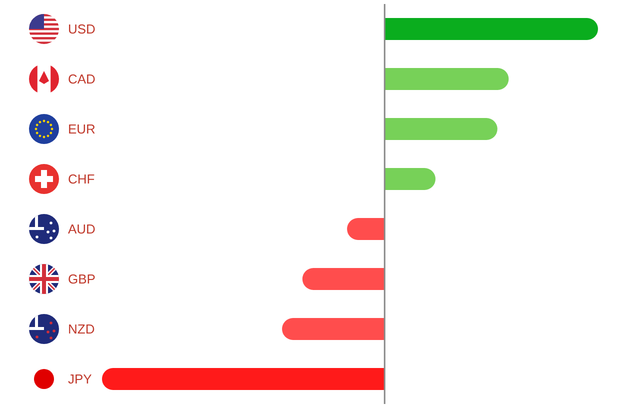 The height and width of the screenshot is (408, 625). Describe the element at coordinates (82, 29) in the screenshot. I see `y-tick-label: USD` at that location.